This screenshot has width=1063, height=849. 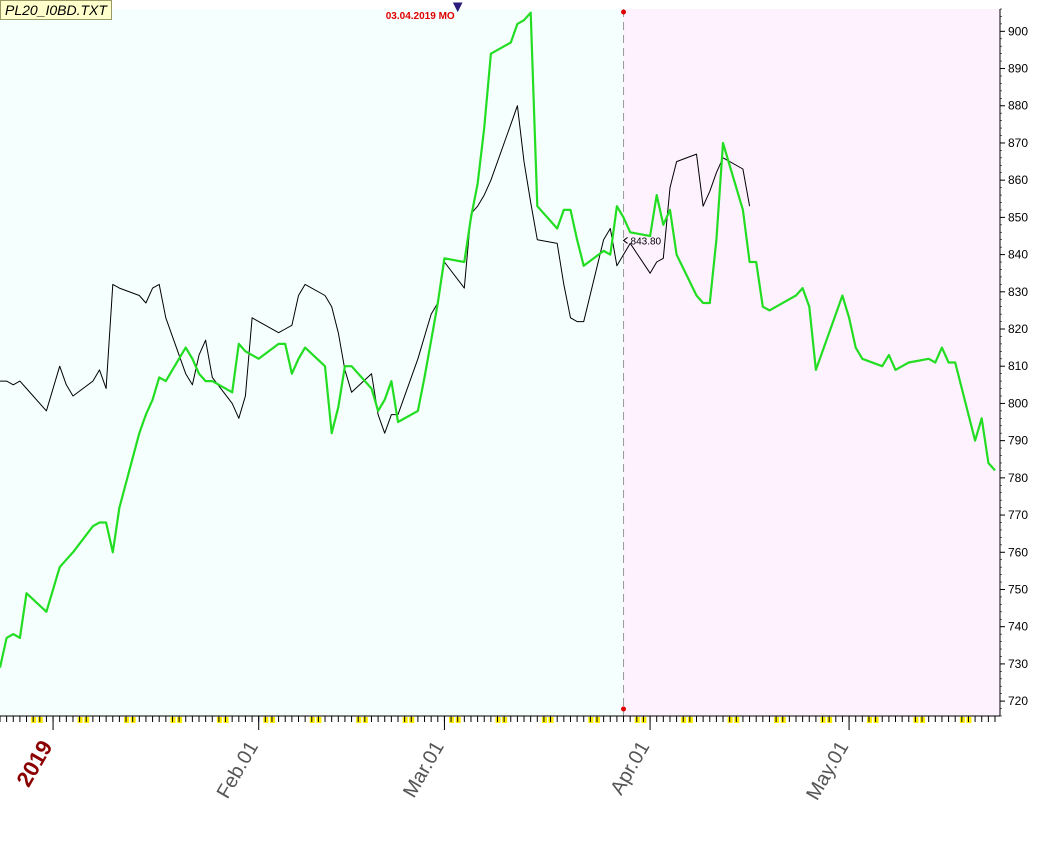 I want to click on y-tick-label: 890, so click(x=1018, y=69).